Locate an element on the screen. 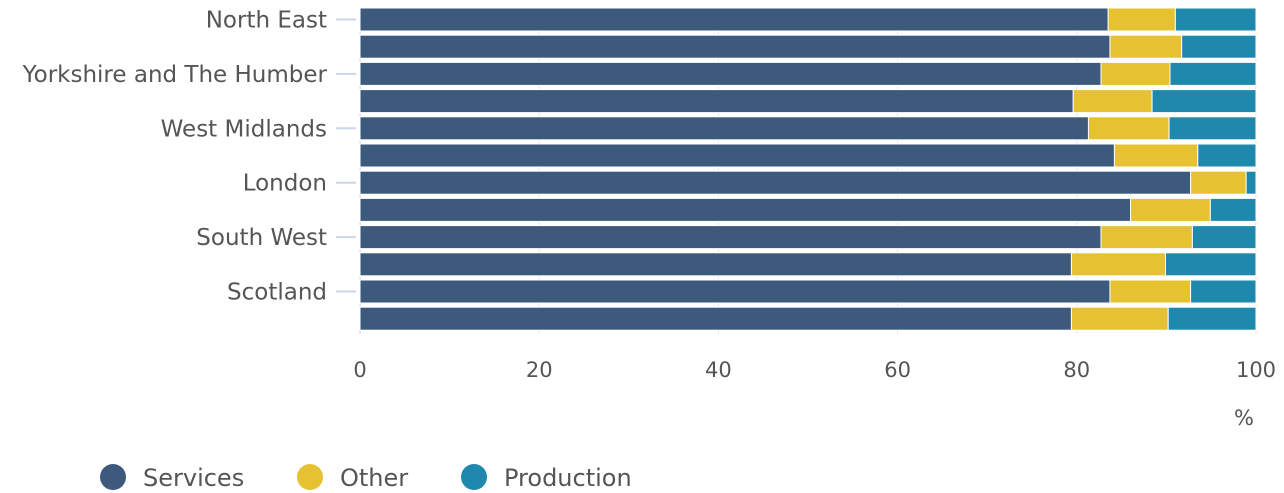 Image resolution: width=1284 pixels, height=493 pixels. x-tick-label: 40 is located at coordinates (718, 370).